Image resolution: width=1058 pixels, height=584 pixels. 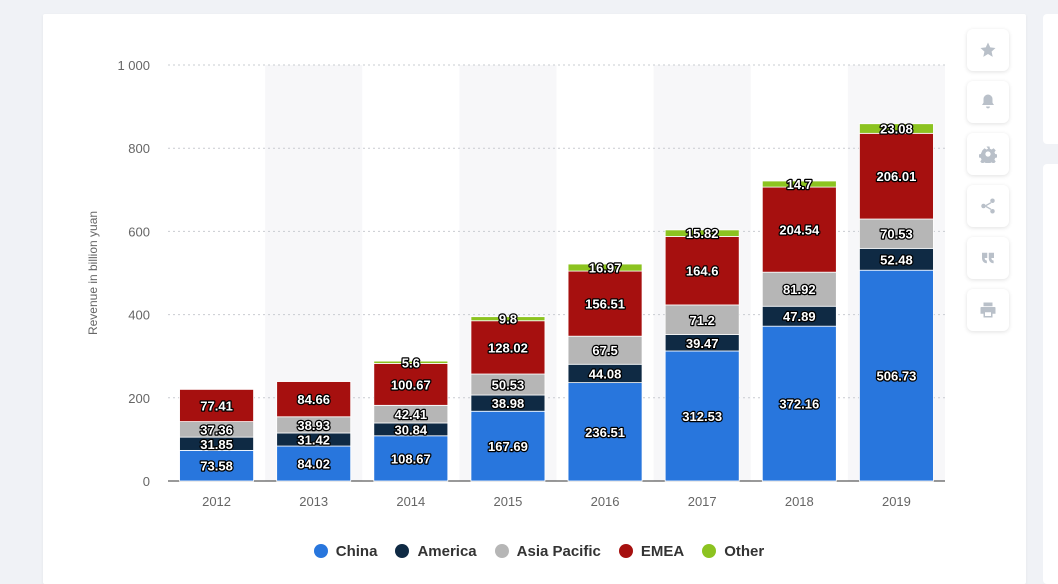 I want to click on data-label: 312.53, so click(x=702, y=416).